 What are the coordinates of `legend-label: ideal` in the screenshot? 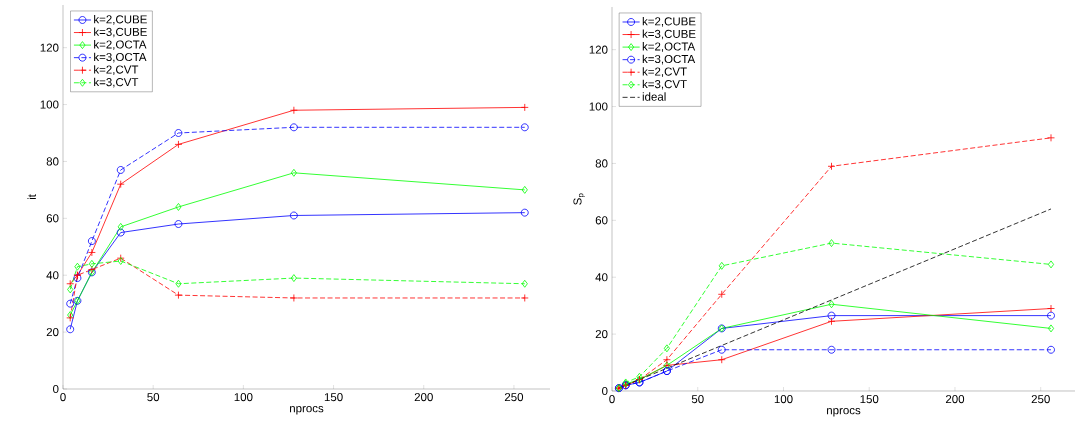 It's located at (654, 96).